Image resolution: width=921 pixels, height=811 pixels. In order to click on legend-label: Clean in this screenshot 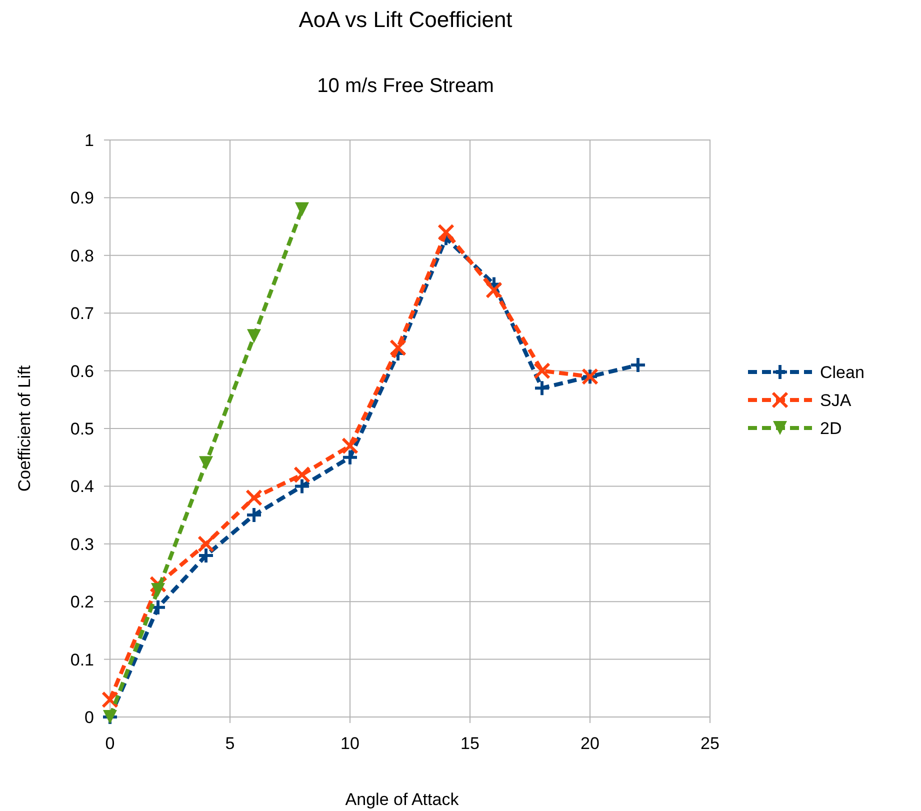, I will do `click(842, 372)`.